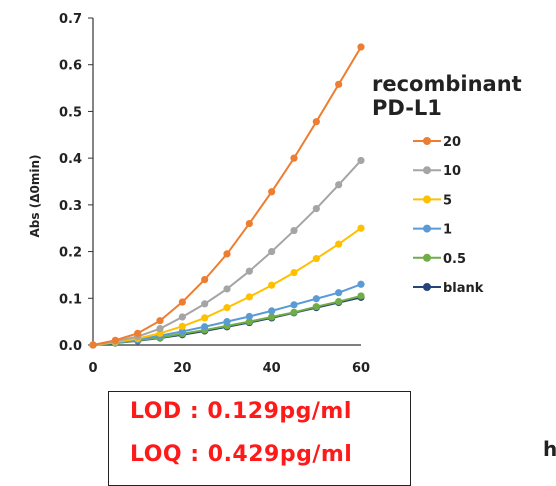 The height and width of the screenshot is (486, 556). Describe the element at coordinates (92, 368) in the screenshot. I see `x-tick-label: 0` at that location.